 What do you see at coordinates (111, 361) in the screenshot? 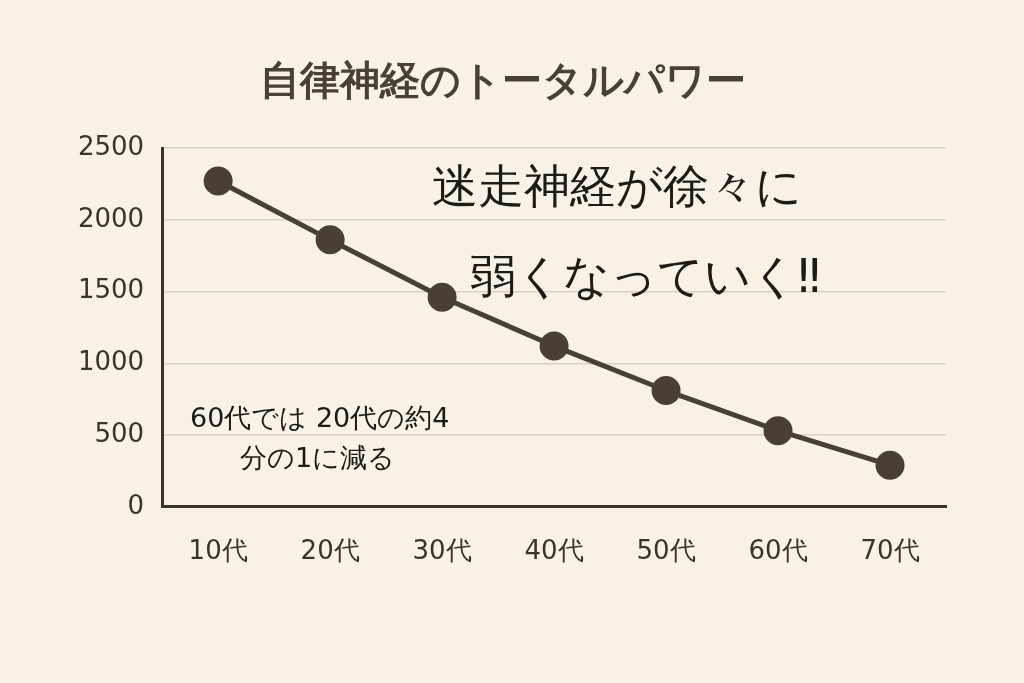
I see `y-tick-label: 1000` at bounding box center [111, 361].